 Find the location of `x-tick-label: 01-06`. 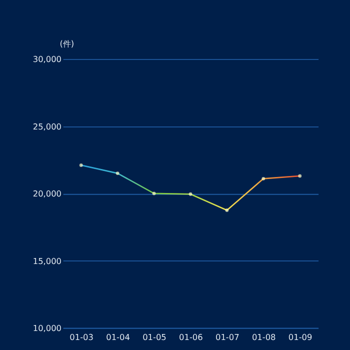

x-tick-label: 01-06 is located at coordinates (191, 337).